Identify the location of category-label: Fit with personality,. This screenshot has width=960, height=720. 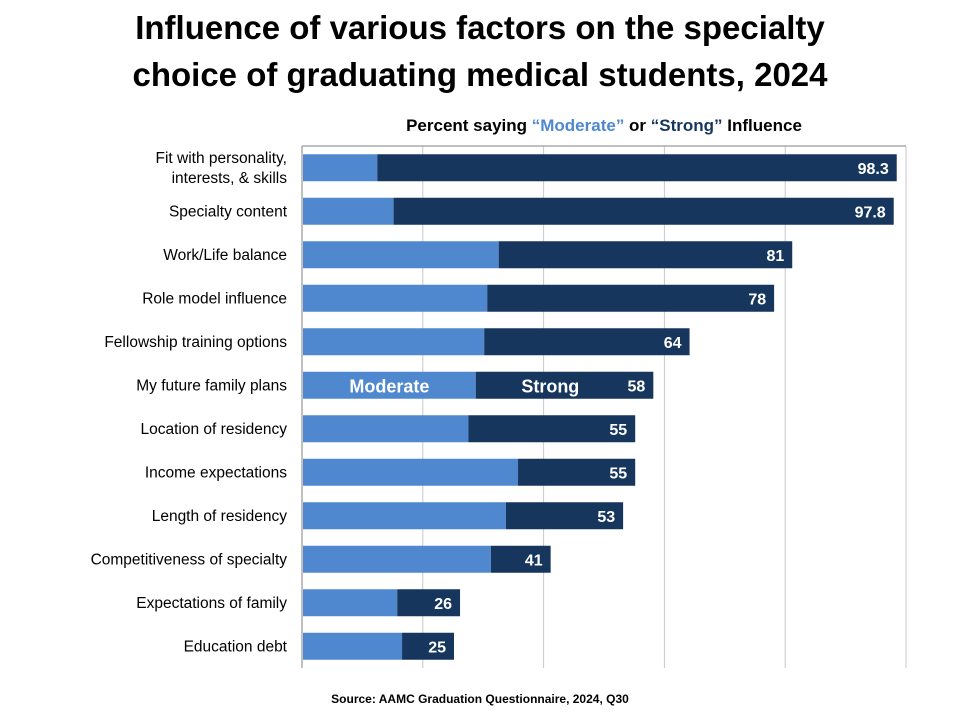
(221, 158).